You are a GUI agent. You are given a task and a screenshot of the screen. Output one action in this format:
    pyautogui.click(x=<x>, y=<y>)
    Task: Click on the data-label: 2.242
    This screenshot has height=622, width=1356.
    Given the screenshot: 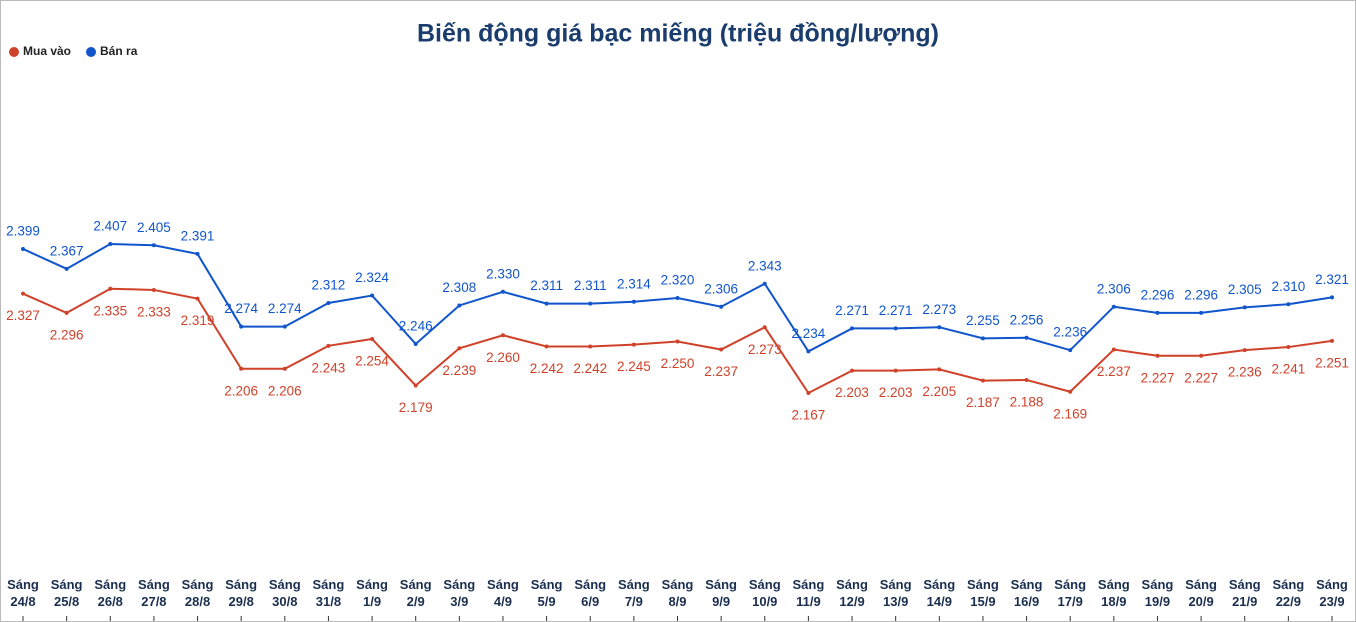 What is the action you would take?
    pyautogui.click(x=590, y=368)
    